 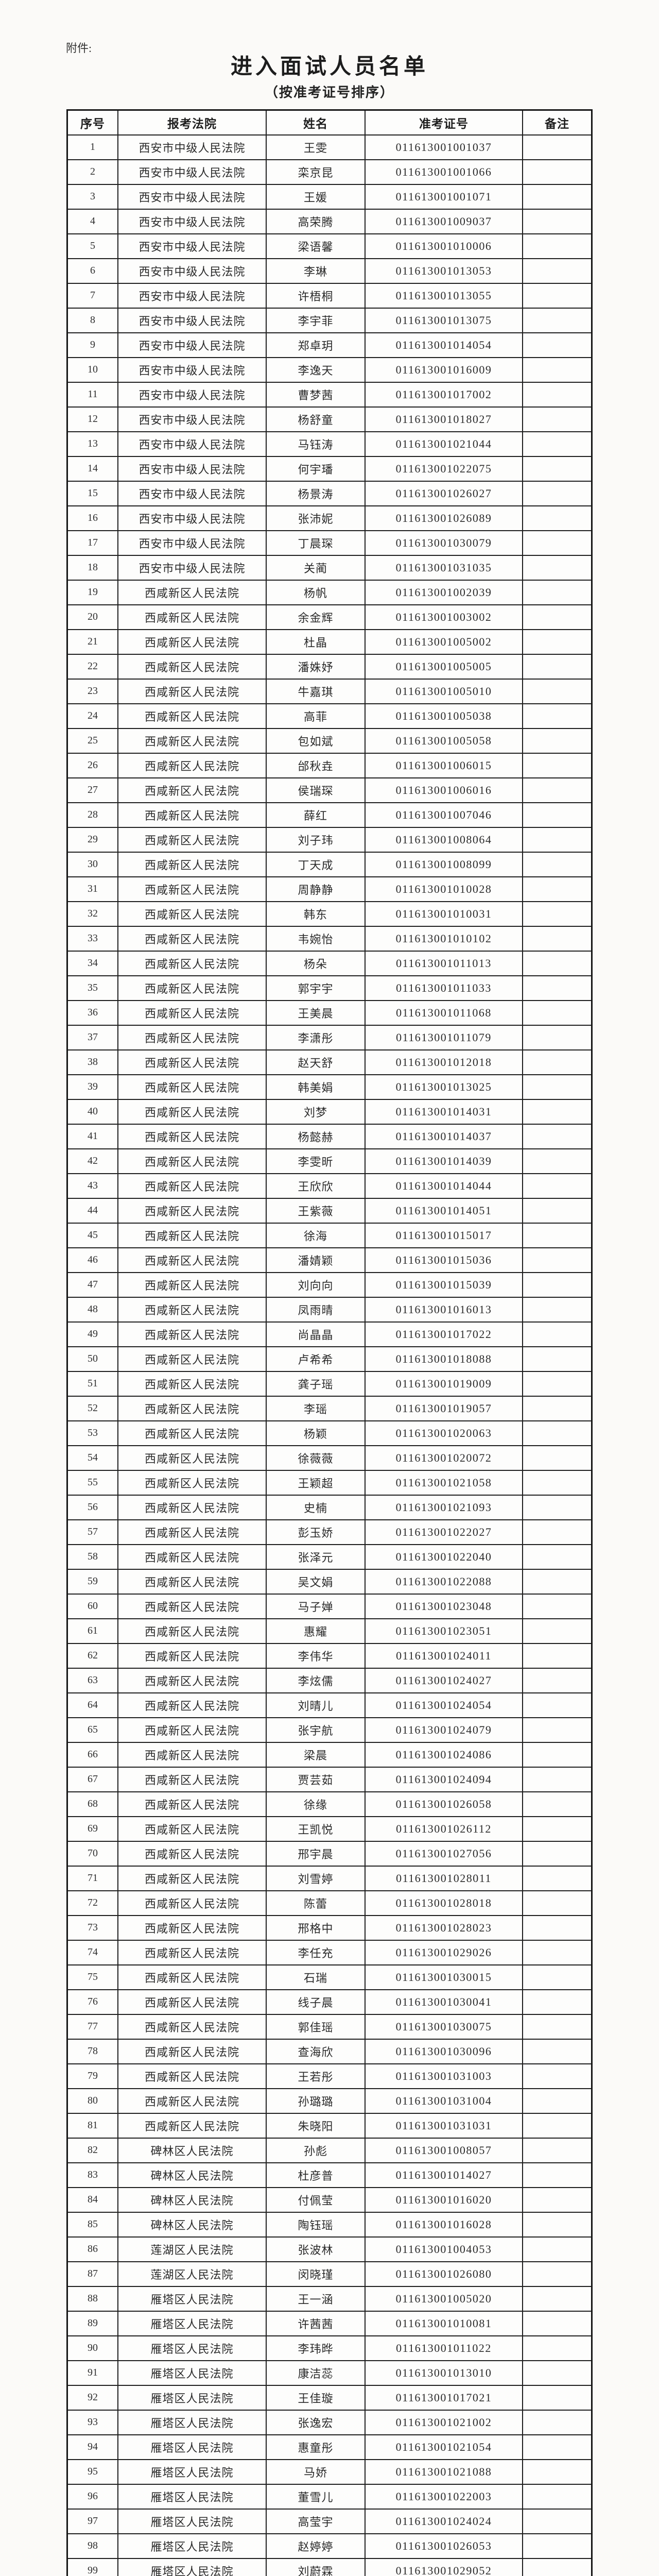 What do you see at coordinates (92, 1136) in the screenshot?
I see `serial-cell: 41` at bounding box center [92, 1136].